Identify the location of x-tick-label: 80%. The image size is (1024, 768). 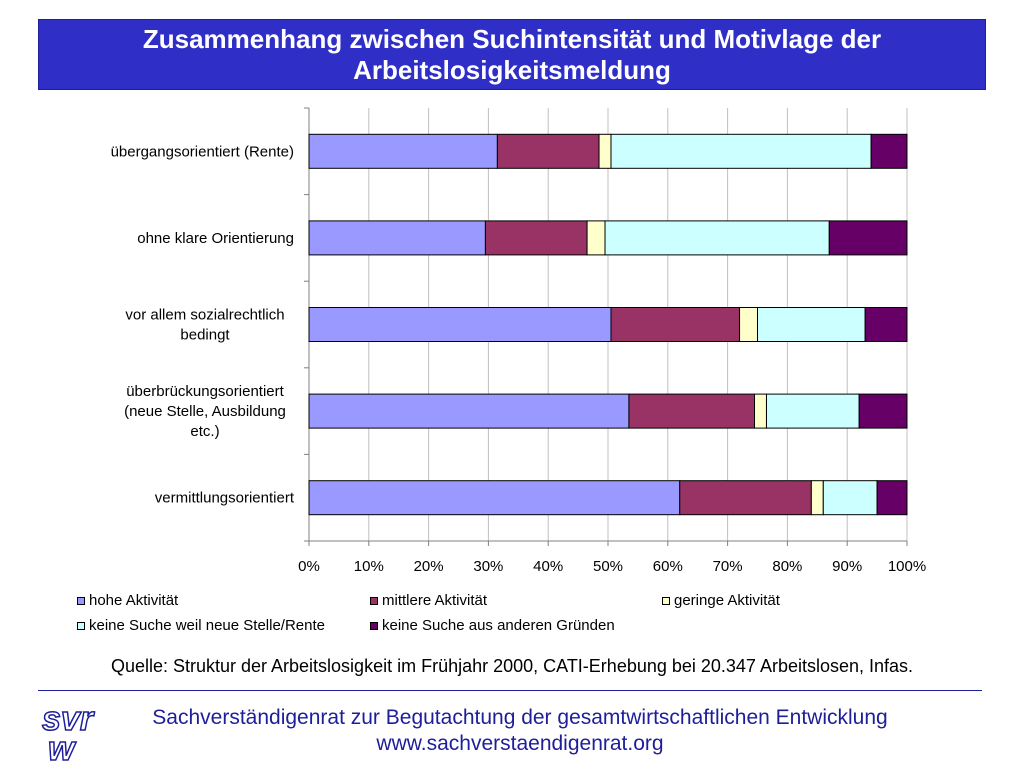
(787, 566).